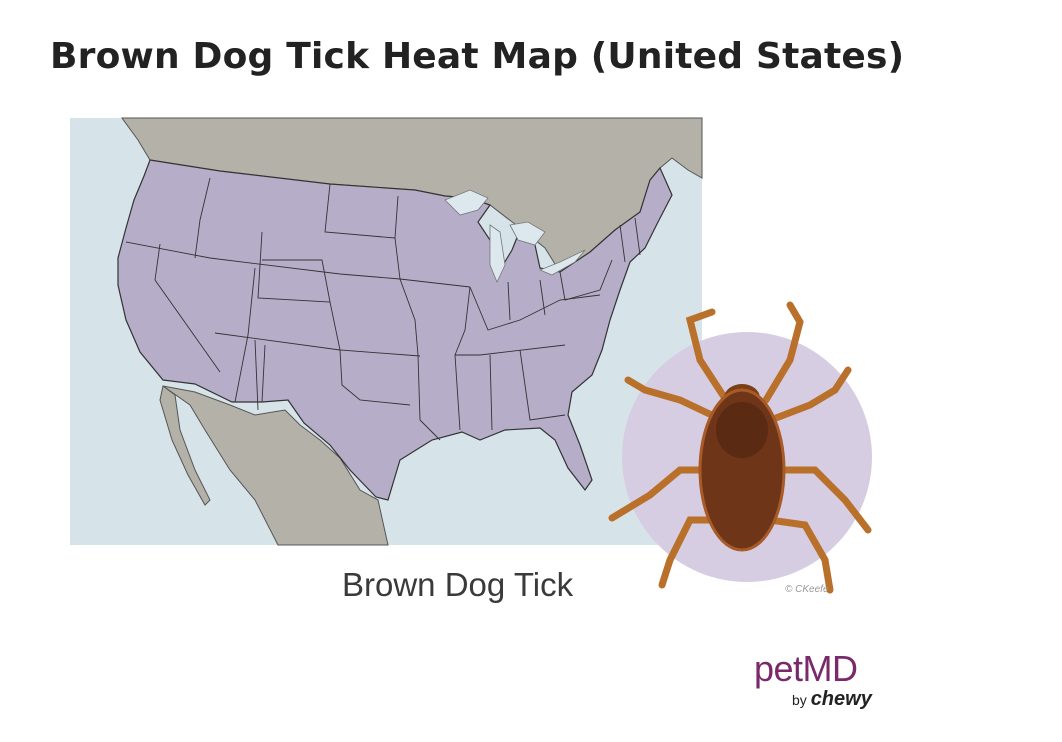  I want to click on brown-dog-tick-illustration, so click(740, 447).